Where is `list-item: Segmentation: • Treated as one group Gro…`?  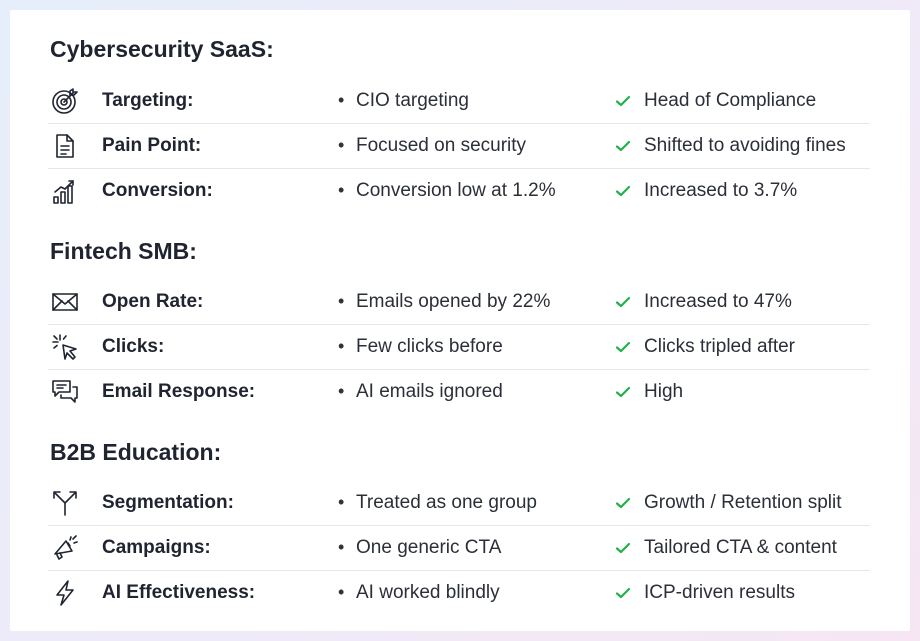 list-item: Segmentation: • Treated as one group Gro… is located at coordinates (459, 503).